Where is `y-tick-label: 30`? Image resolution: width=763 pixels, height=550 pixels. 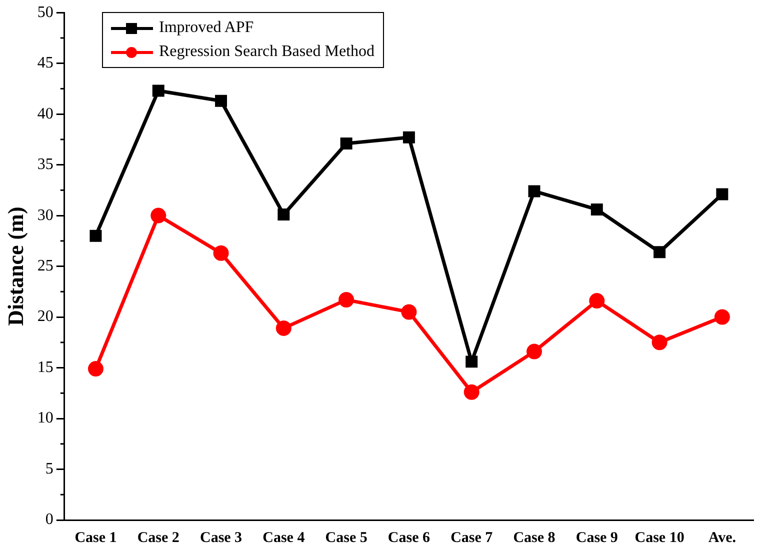 y-tick-label: 30 is located at coordinates (45, 215).